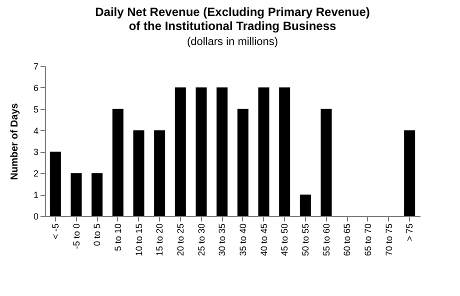  Describe the element at coordinates (367, 240) in the screenshot. I see `x-tick-label: 65 to 70` at that location.